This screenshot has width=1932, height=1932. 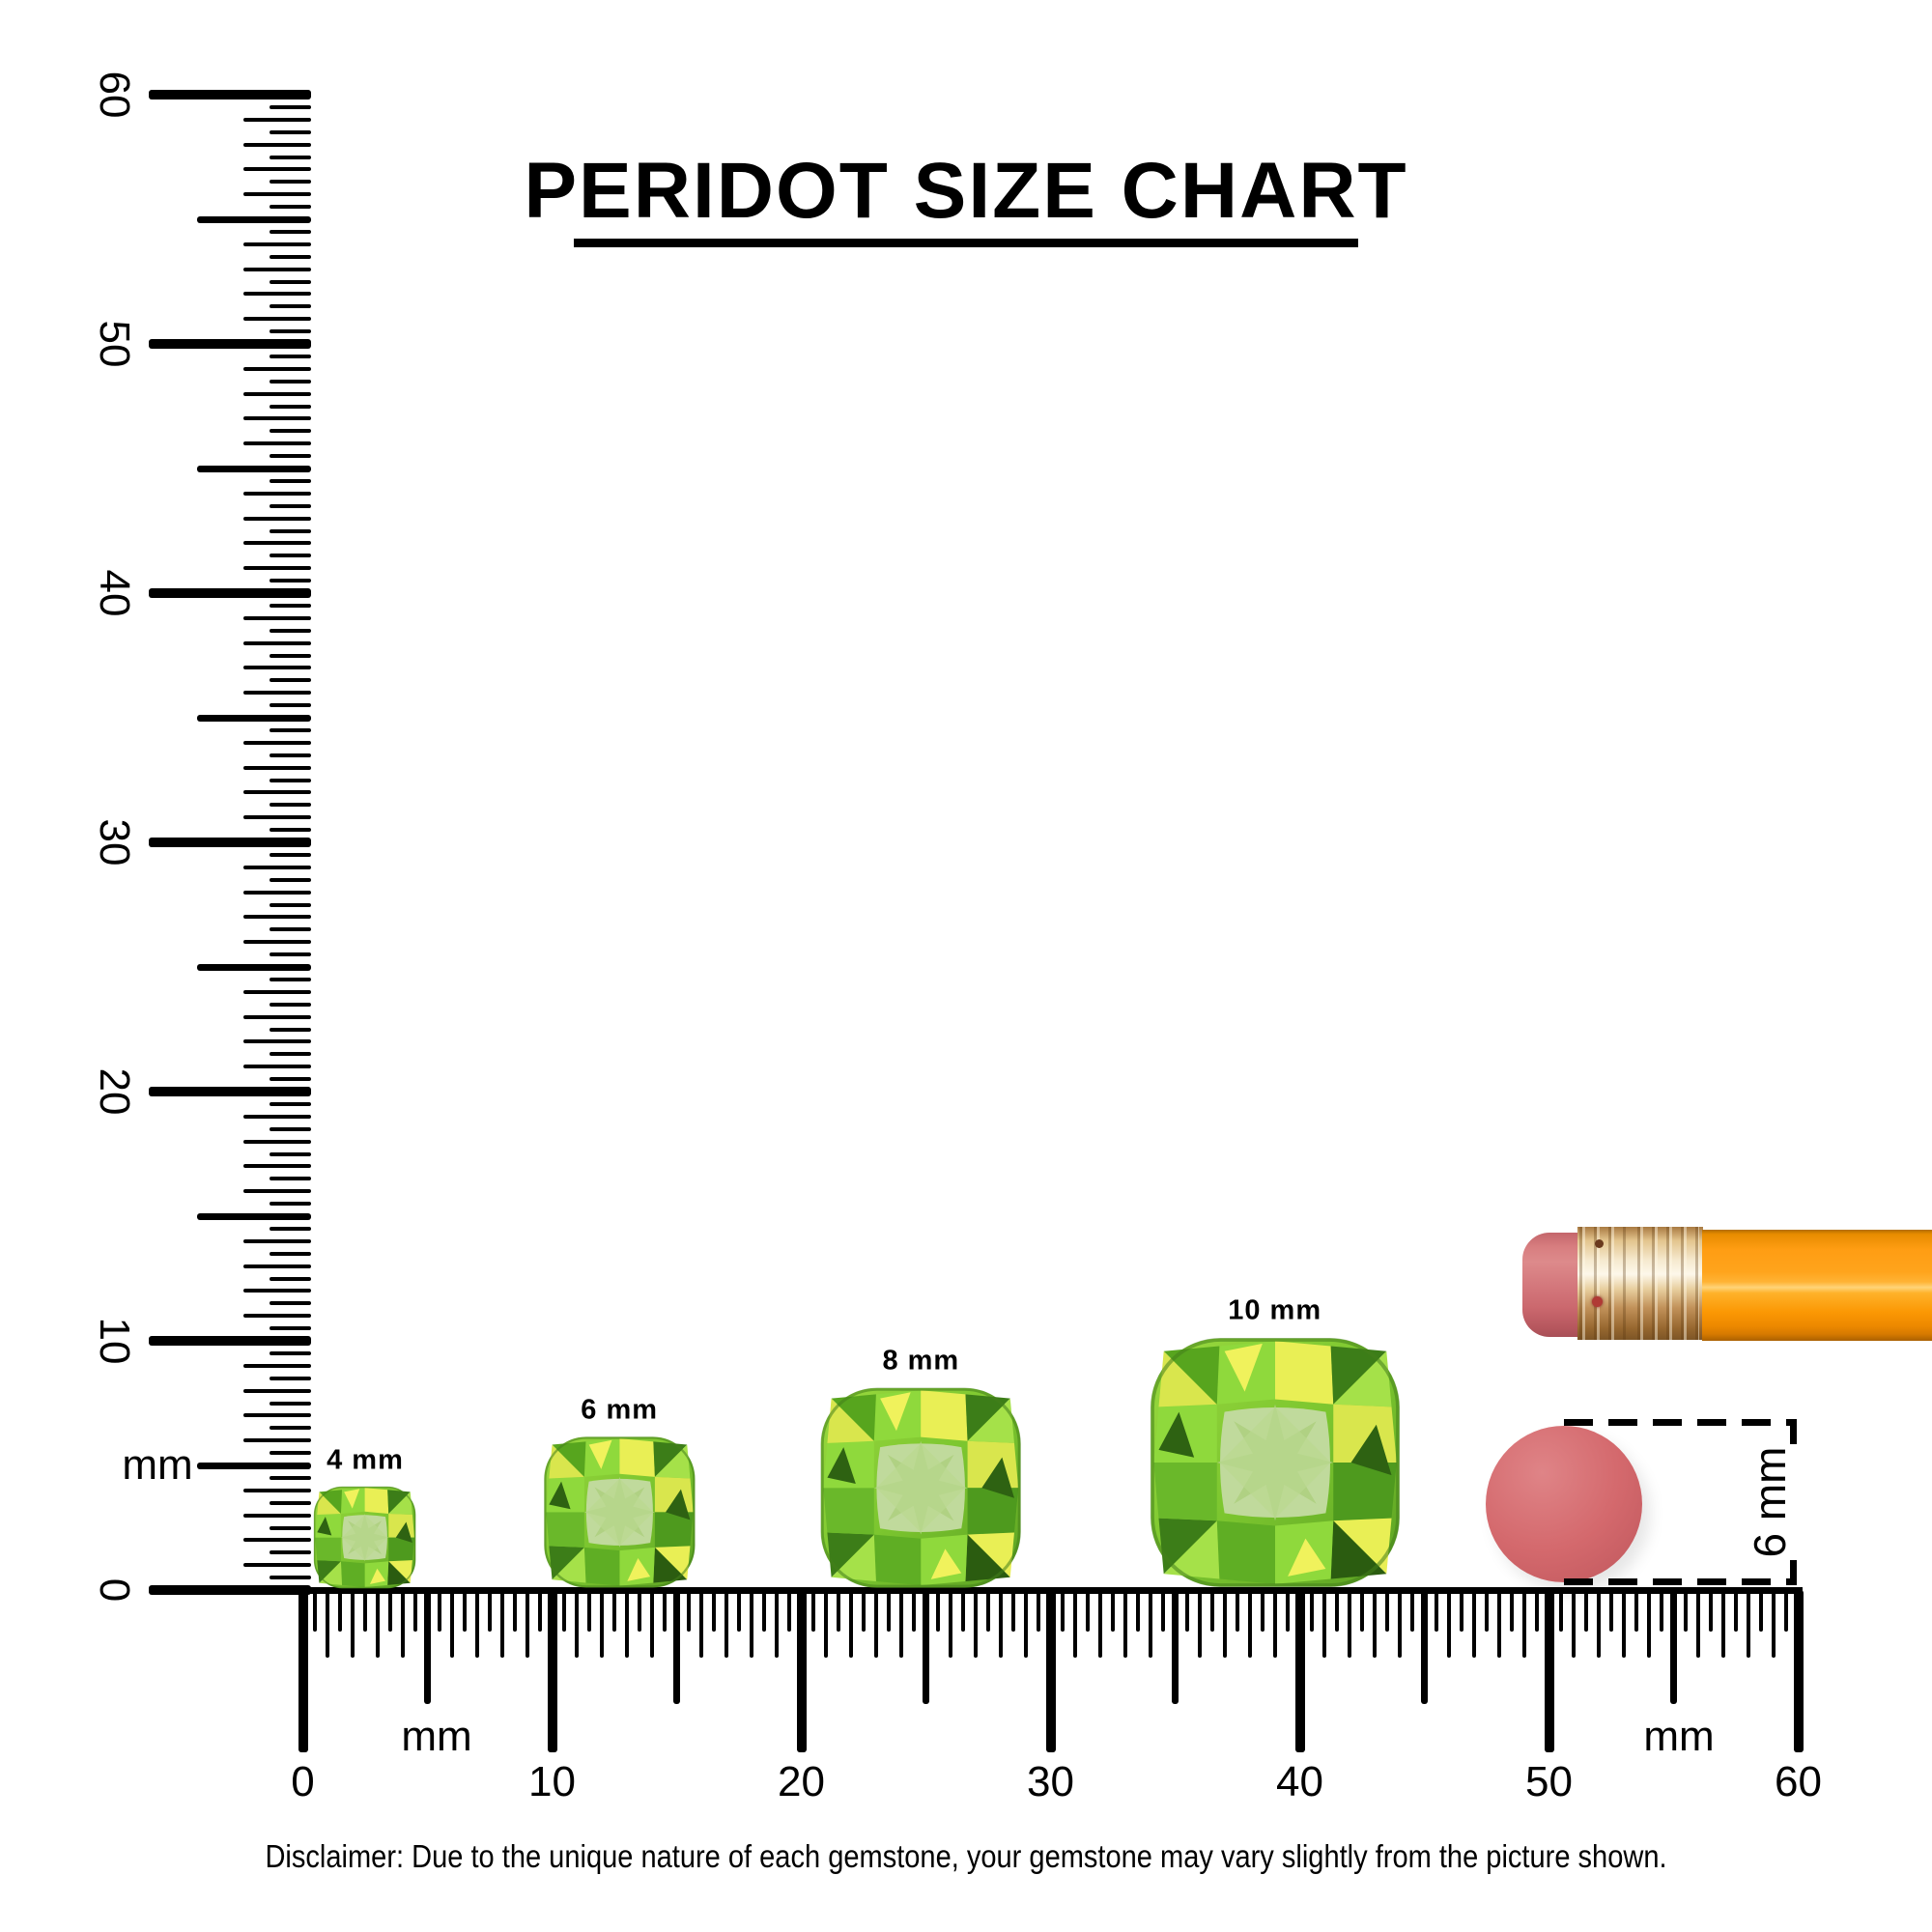 I want to click on peridot-gem-10mm, so click(x=1275, y=1462).